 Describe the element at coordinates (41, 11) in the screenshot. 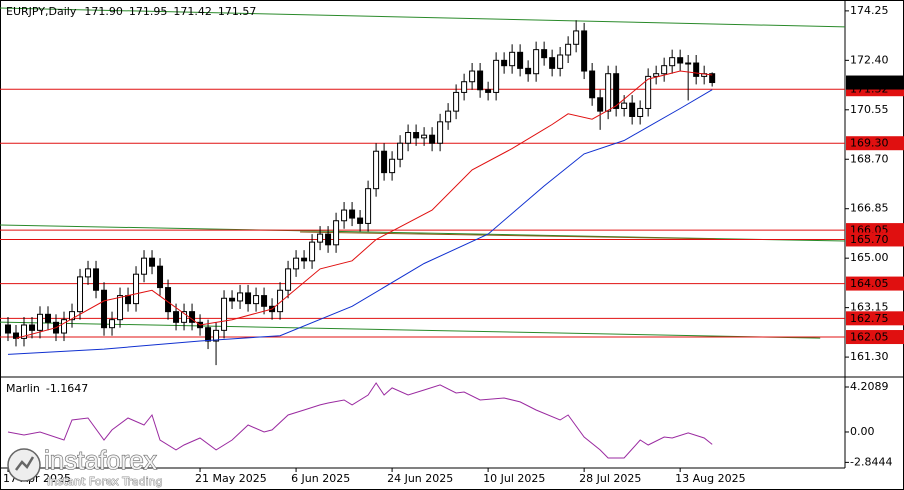

I see `symbol: EURJPY,Daily` at that location.